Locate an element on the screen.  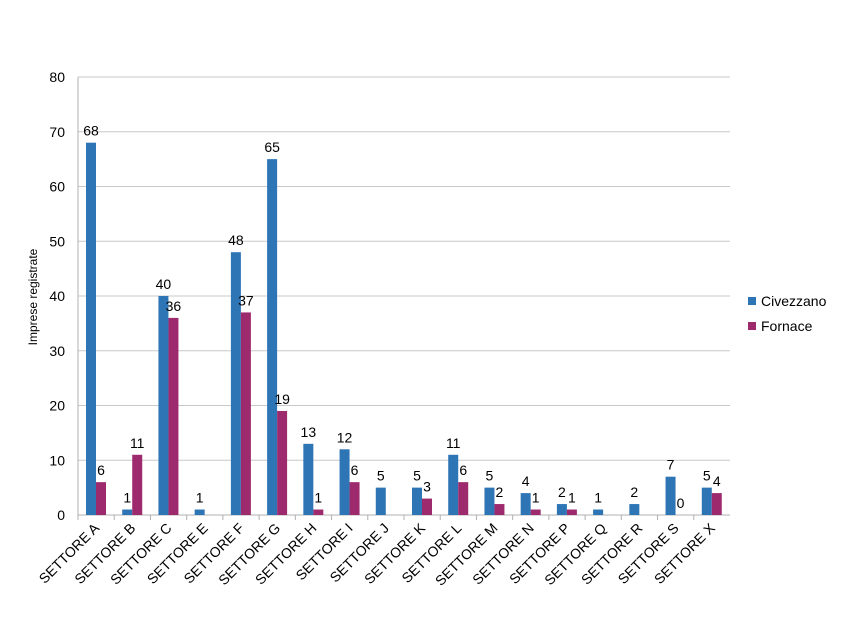
data-label: 3 is located at coordinates (427, 487).